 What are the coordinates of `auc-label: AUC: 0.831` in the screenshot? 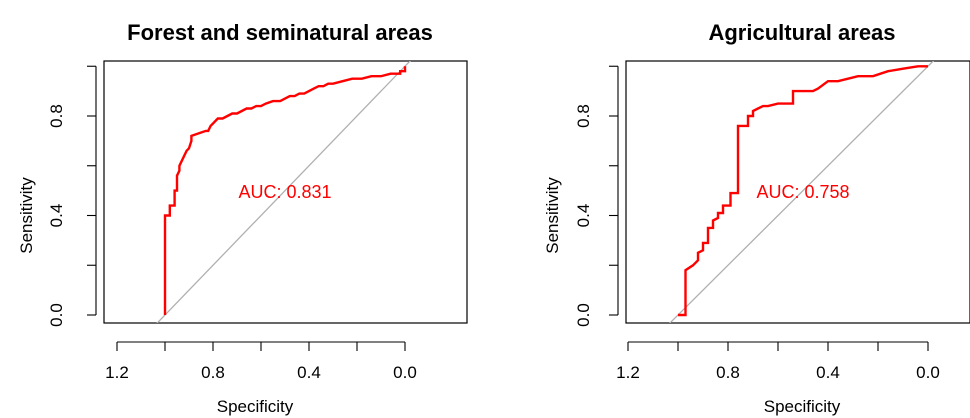 It's located at (284, 192).